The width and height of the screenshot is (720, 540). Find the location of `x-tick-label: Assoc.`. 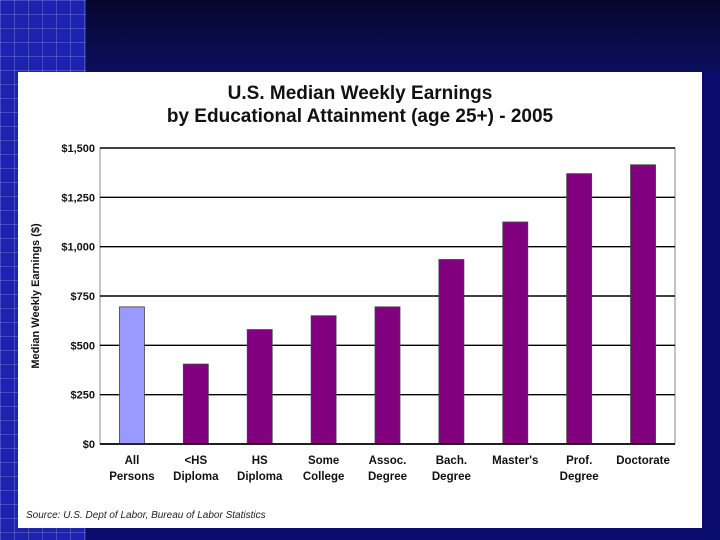

x-tick-label: Assoc. is located at coordinates (388, 461).